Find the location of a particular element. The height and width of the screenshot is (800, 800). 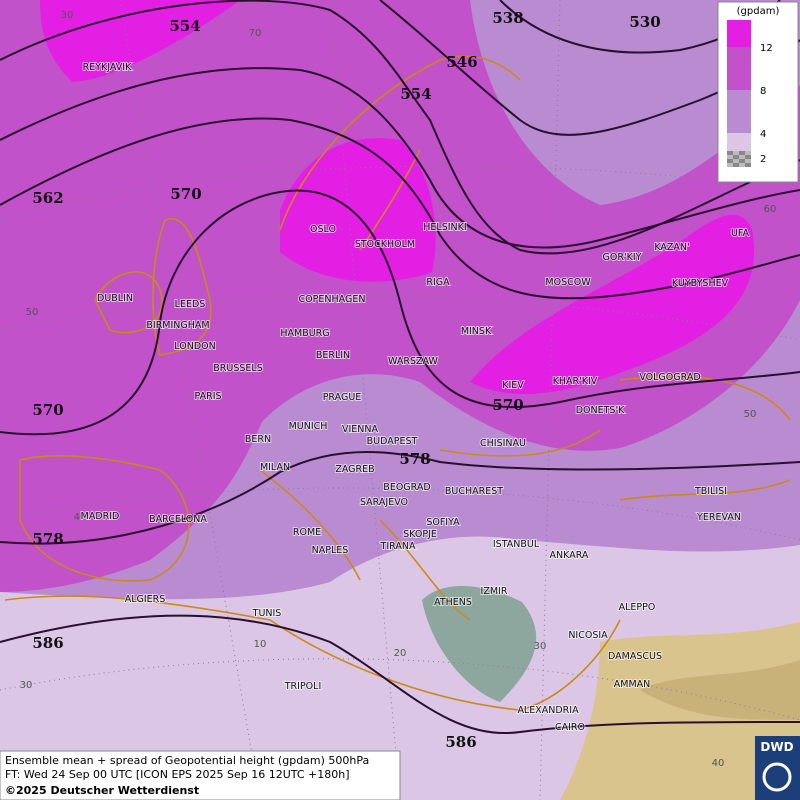

latitude-line is located at coordinates (400, 193).